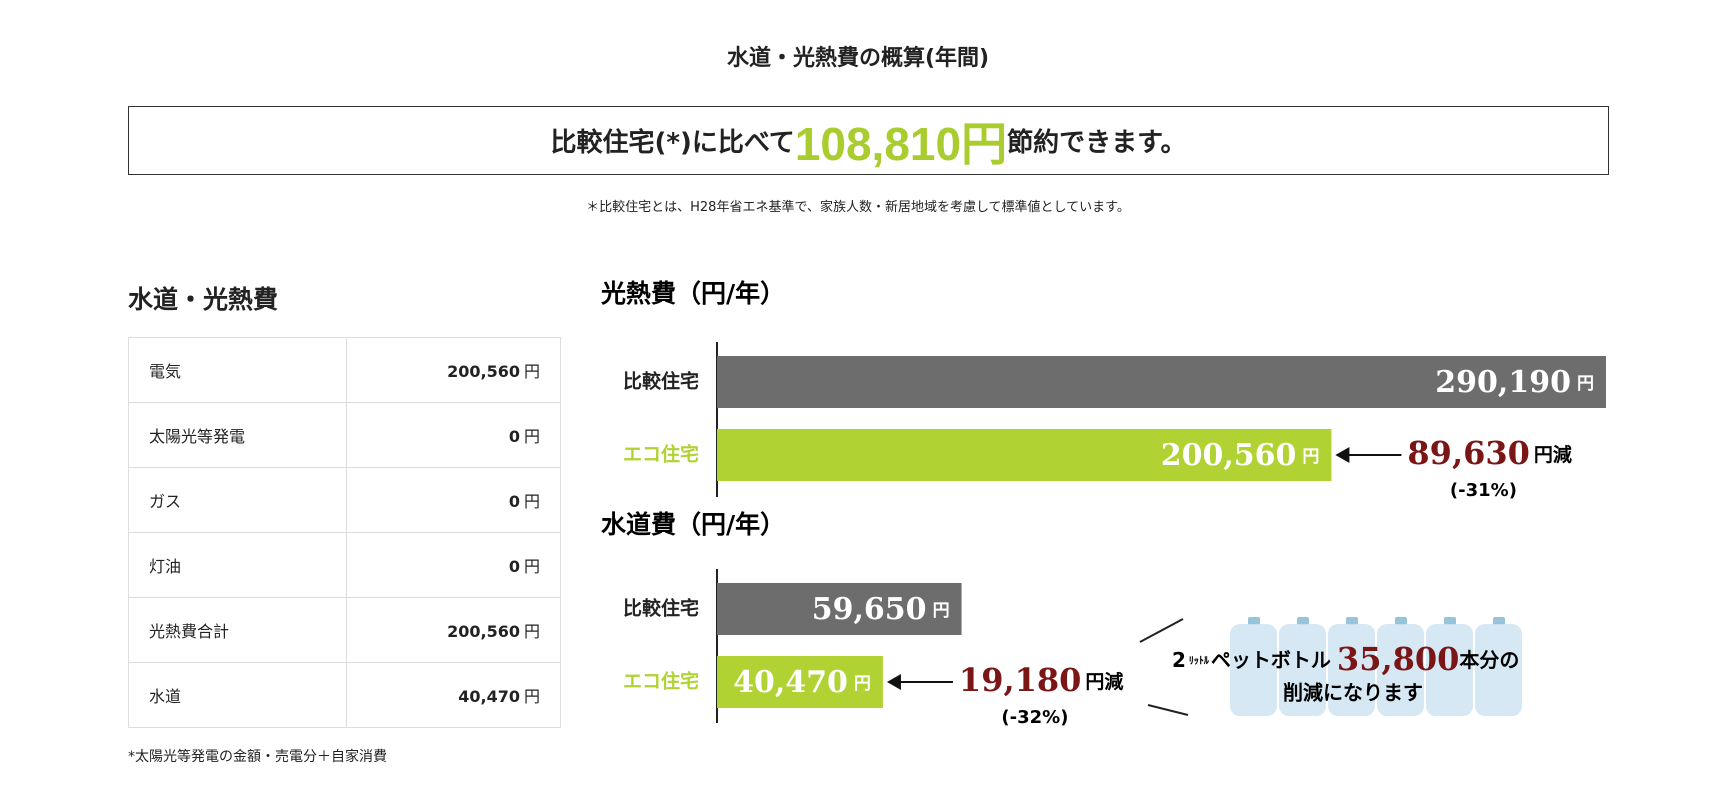 Image resolution: width=1716 pixels, height=787 pixels. I want to click on value: 40,470, so click(489, 696).